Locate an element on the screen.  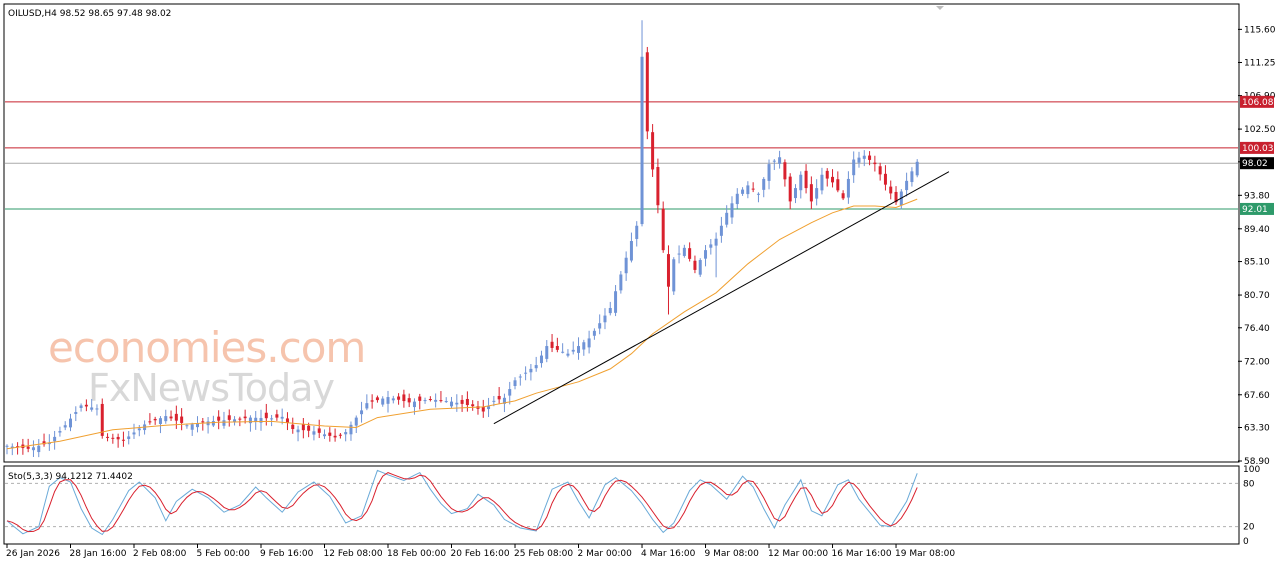
stochastic-oscillator is located at coordinates (621, 502).